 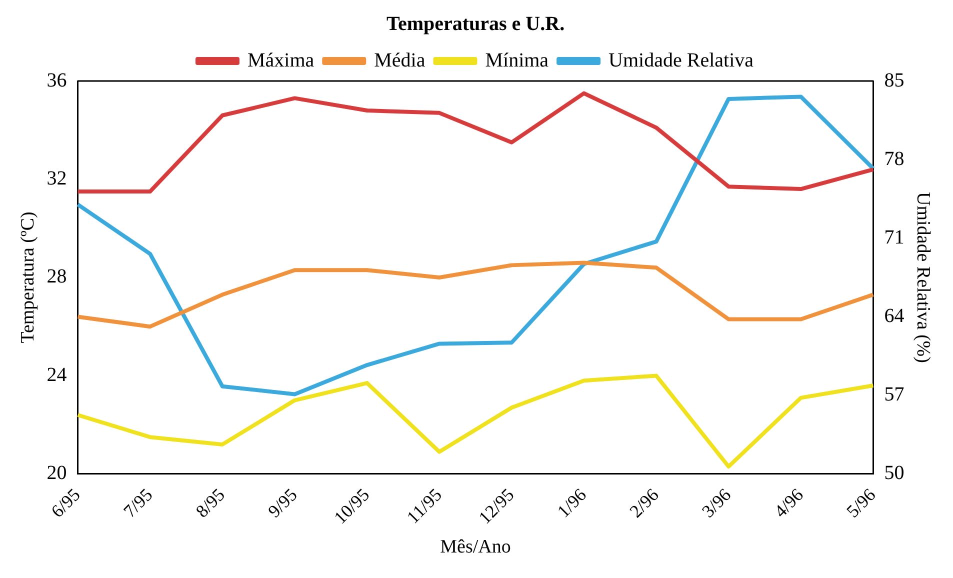 I want to click on y-tick-label: 24, so click(x=56, y=375).